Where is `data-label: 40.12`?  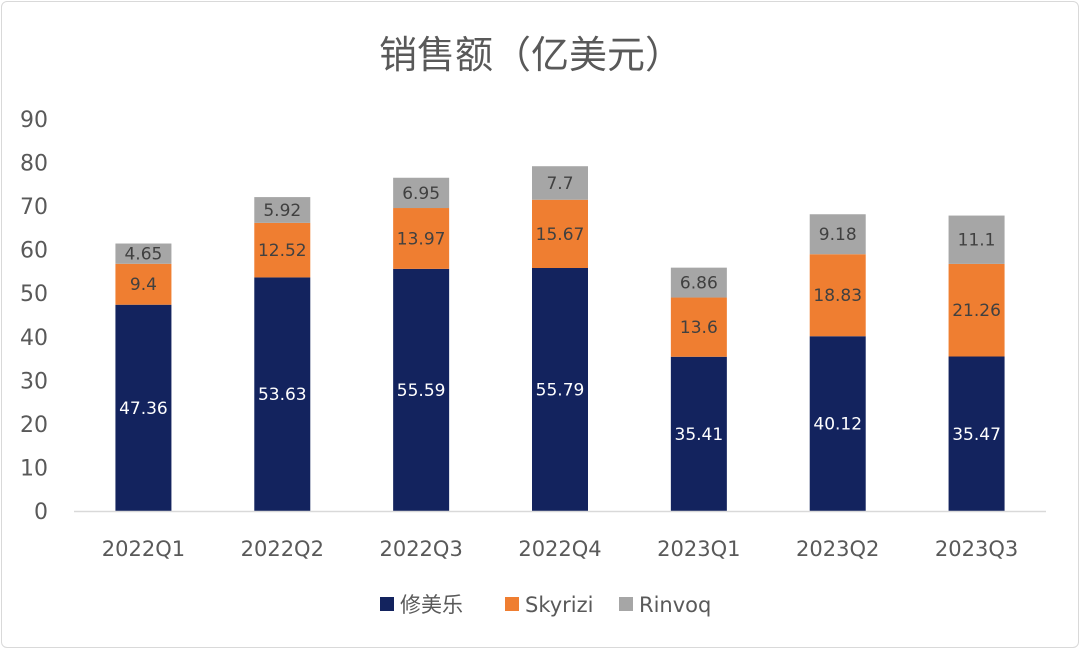
data-label: 40.12 is located at coordinates (837, 425).